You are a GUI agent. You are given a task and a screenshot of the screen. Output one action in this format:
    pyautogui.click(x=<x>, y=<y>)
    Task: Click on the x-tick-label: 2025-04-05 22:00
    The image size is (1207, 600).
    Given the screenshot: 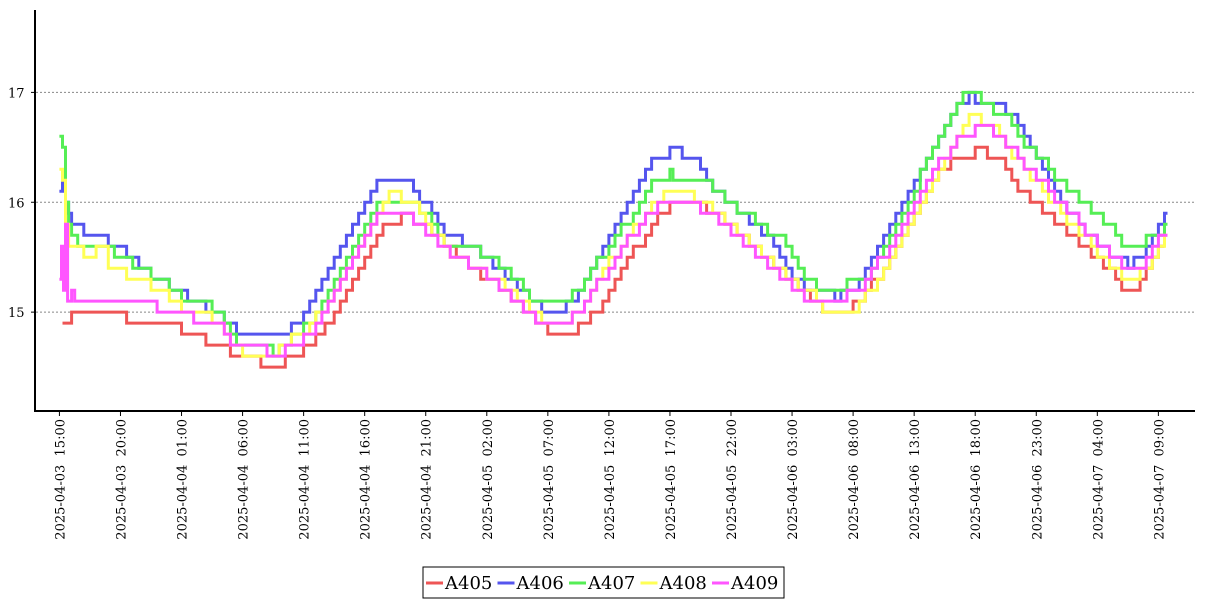 What is the action you would take?
    pyautogui.click(x=732, y=479)
    